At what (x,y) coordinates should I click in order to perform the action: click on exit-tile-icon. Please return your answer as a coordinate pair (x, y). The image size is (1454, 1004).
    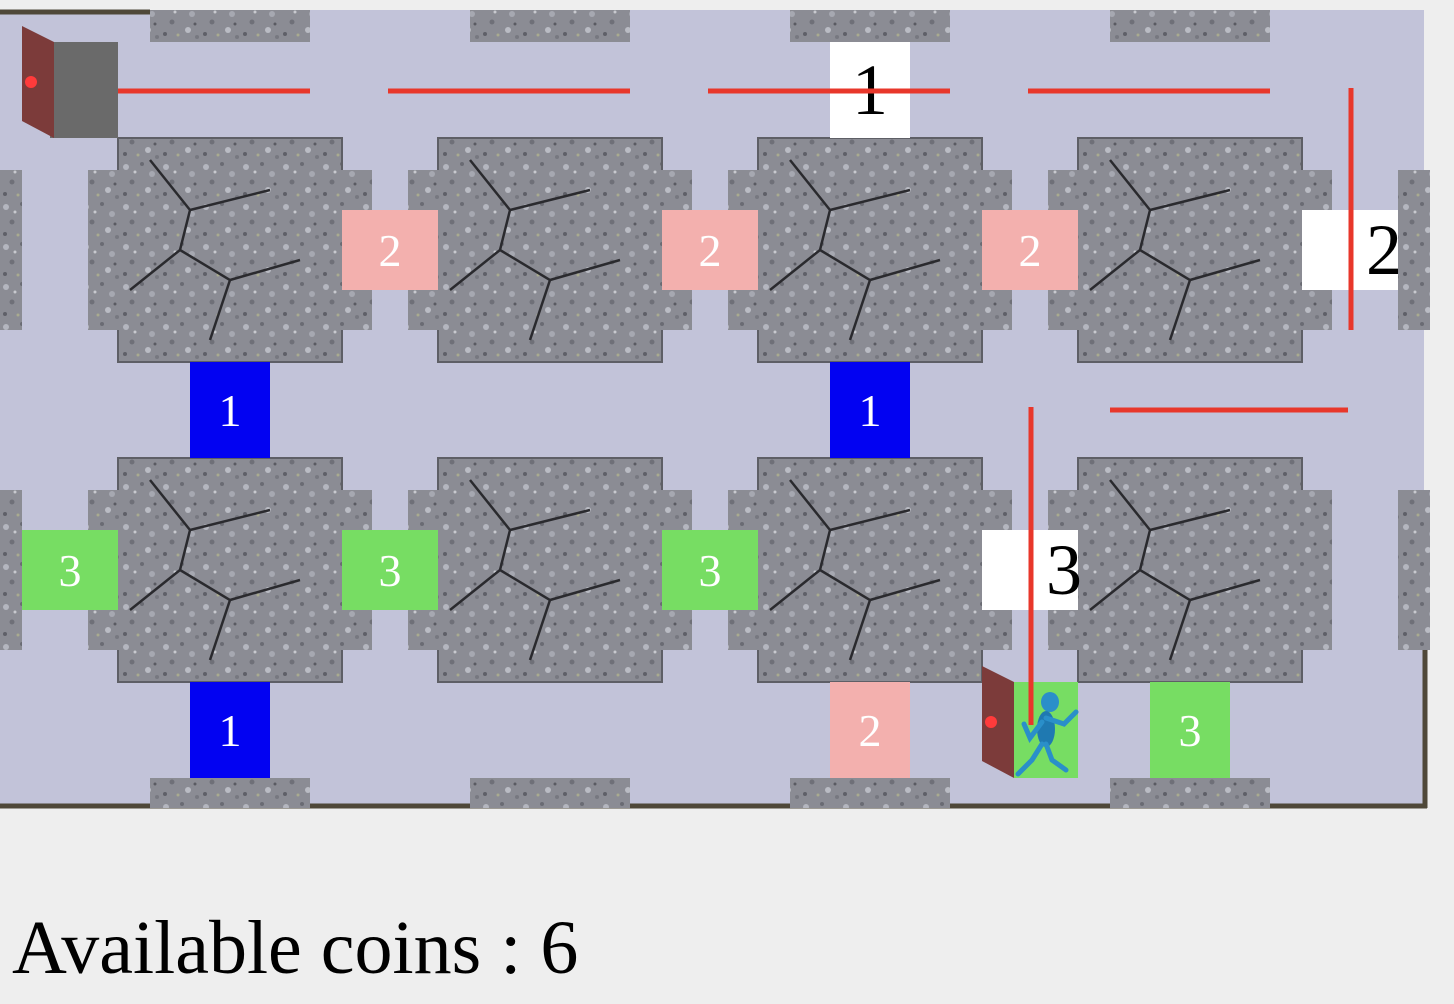
    Looking at the image, I should click on (84, 90).